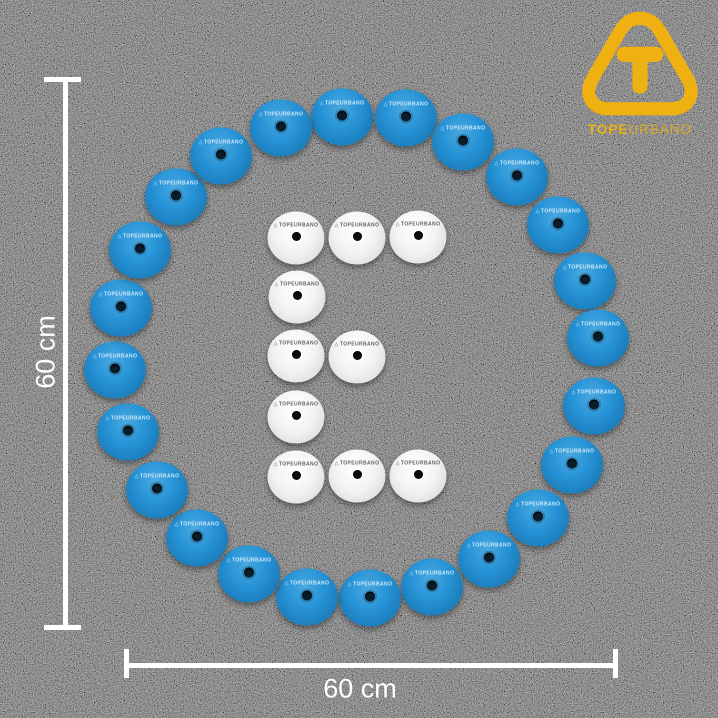 The height and width of the screenshot is (718, 718). Describe the element at coordinates (660, 129) in the screenshot. I see `wordmark-urbano: URBANO` at that location.